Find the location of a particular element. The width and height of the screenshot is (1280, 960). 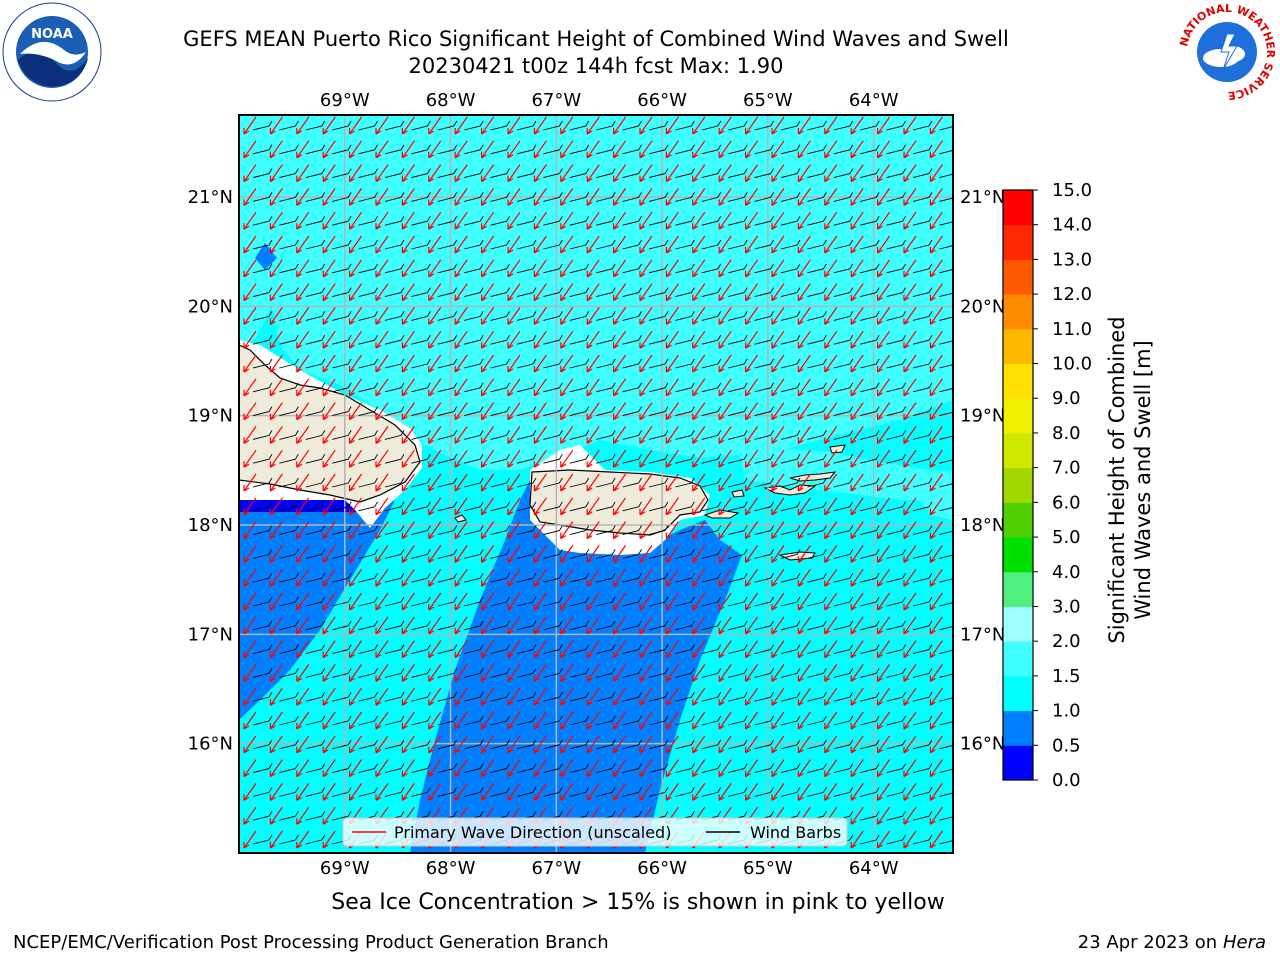

colorbar-swatch is located at coordinates (1018, 277).